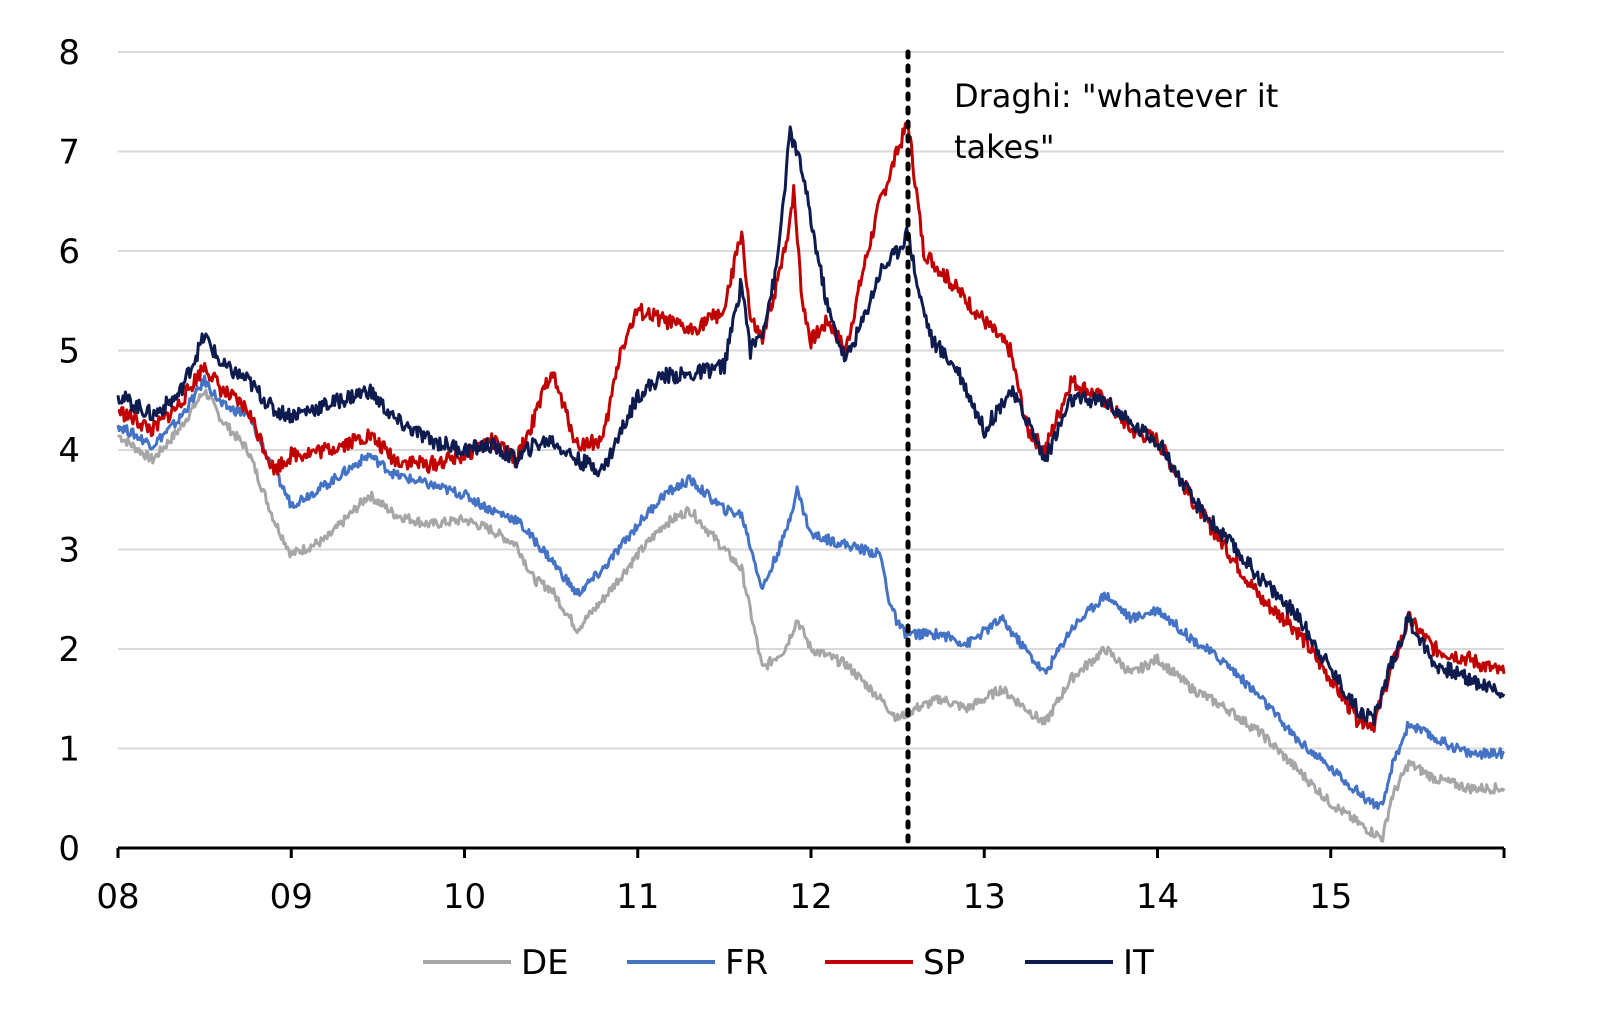 The height and width of the screenshot is (1017, 1600). Describe the element at coordinates (69, 153) in the screenshot. I see `y-tick-label: 7` at that location.